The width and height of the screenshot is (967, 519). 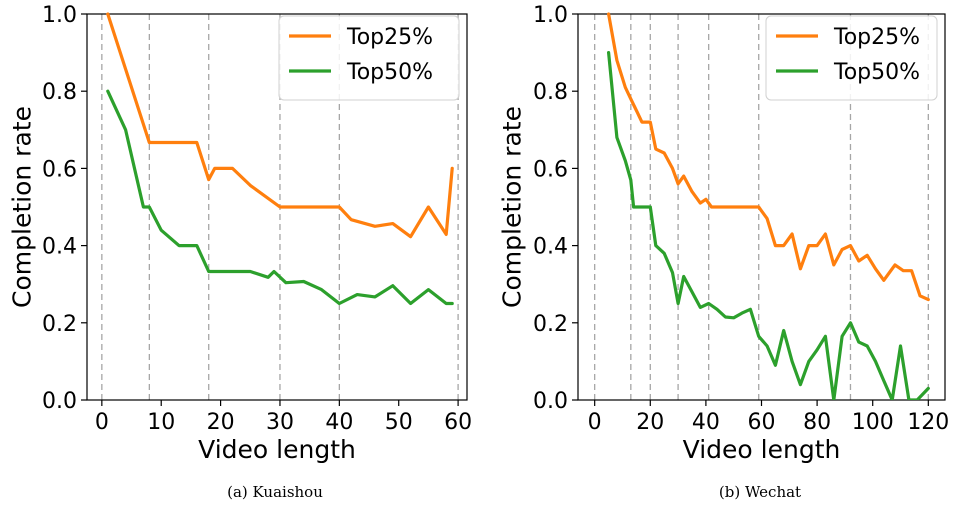 What do you see at coordinates (873, 422) in the screenshot?
I see `x-tick-label: 100` at bounding box center [873, 422].